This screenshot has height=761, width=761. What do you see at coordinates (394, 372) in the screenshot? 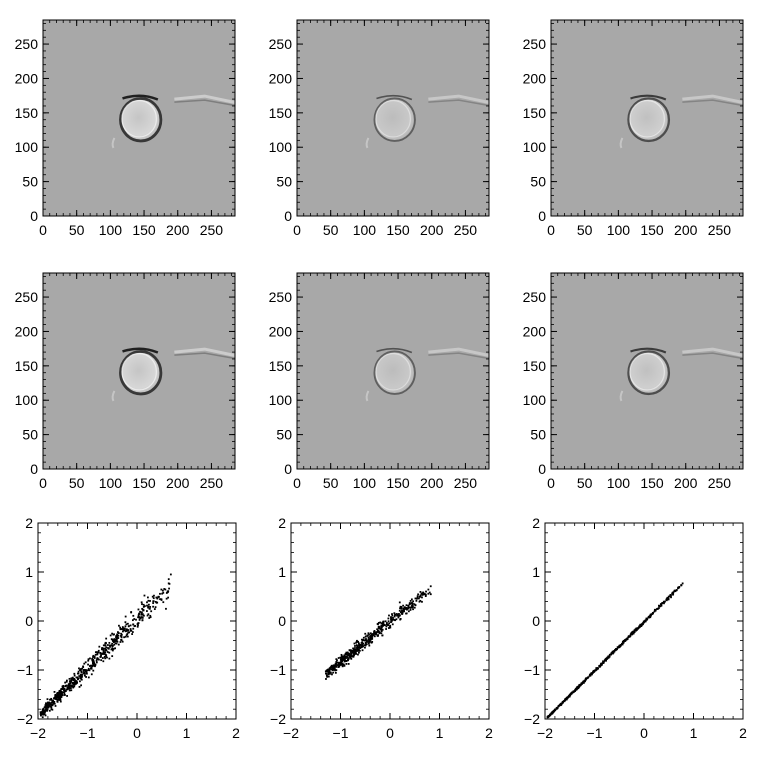
I see `sunspot-disk` at bounding box center [394, 372].